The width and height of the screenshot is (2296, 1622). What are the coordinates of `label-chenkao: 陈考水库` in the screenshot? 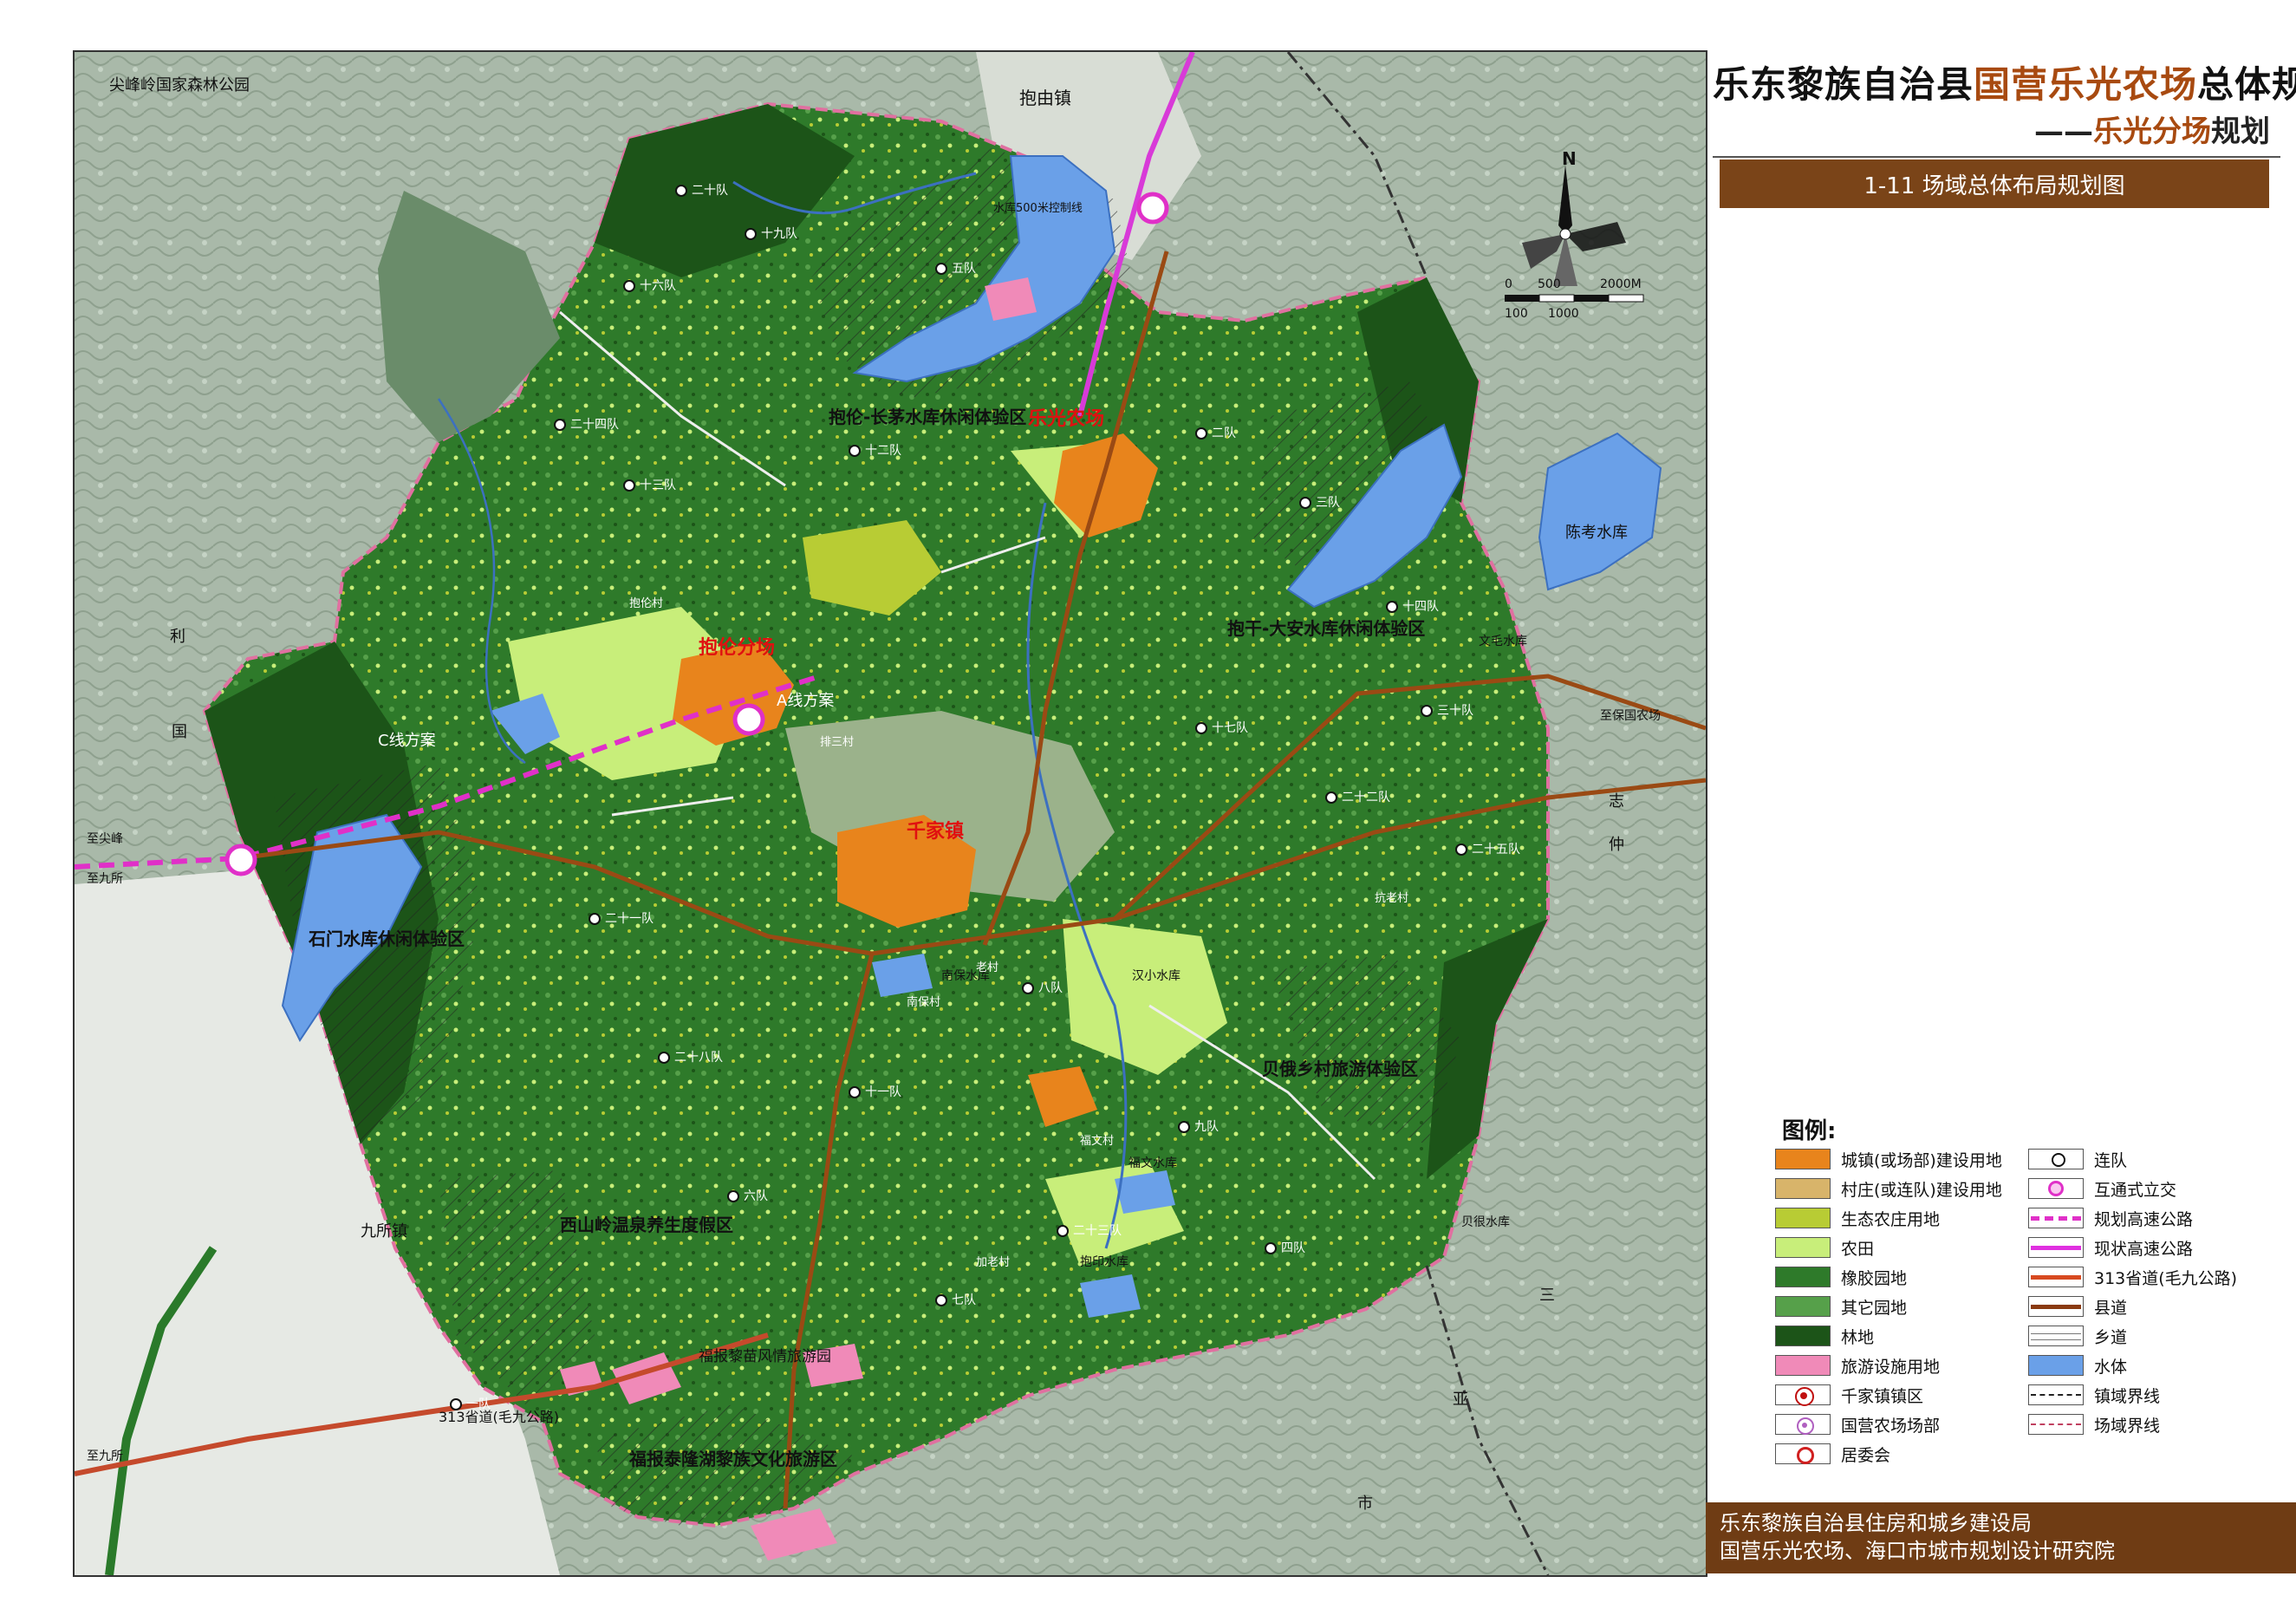 It's located at (1596, 533).